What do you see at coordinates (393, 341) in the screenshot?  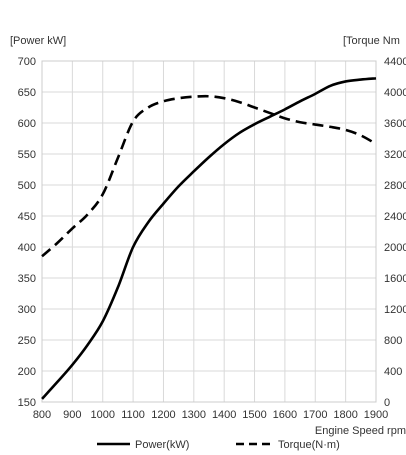 I see `y-right-tick-label: 800` at bounding box center [393, 341].